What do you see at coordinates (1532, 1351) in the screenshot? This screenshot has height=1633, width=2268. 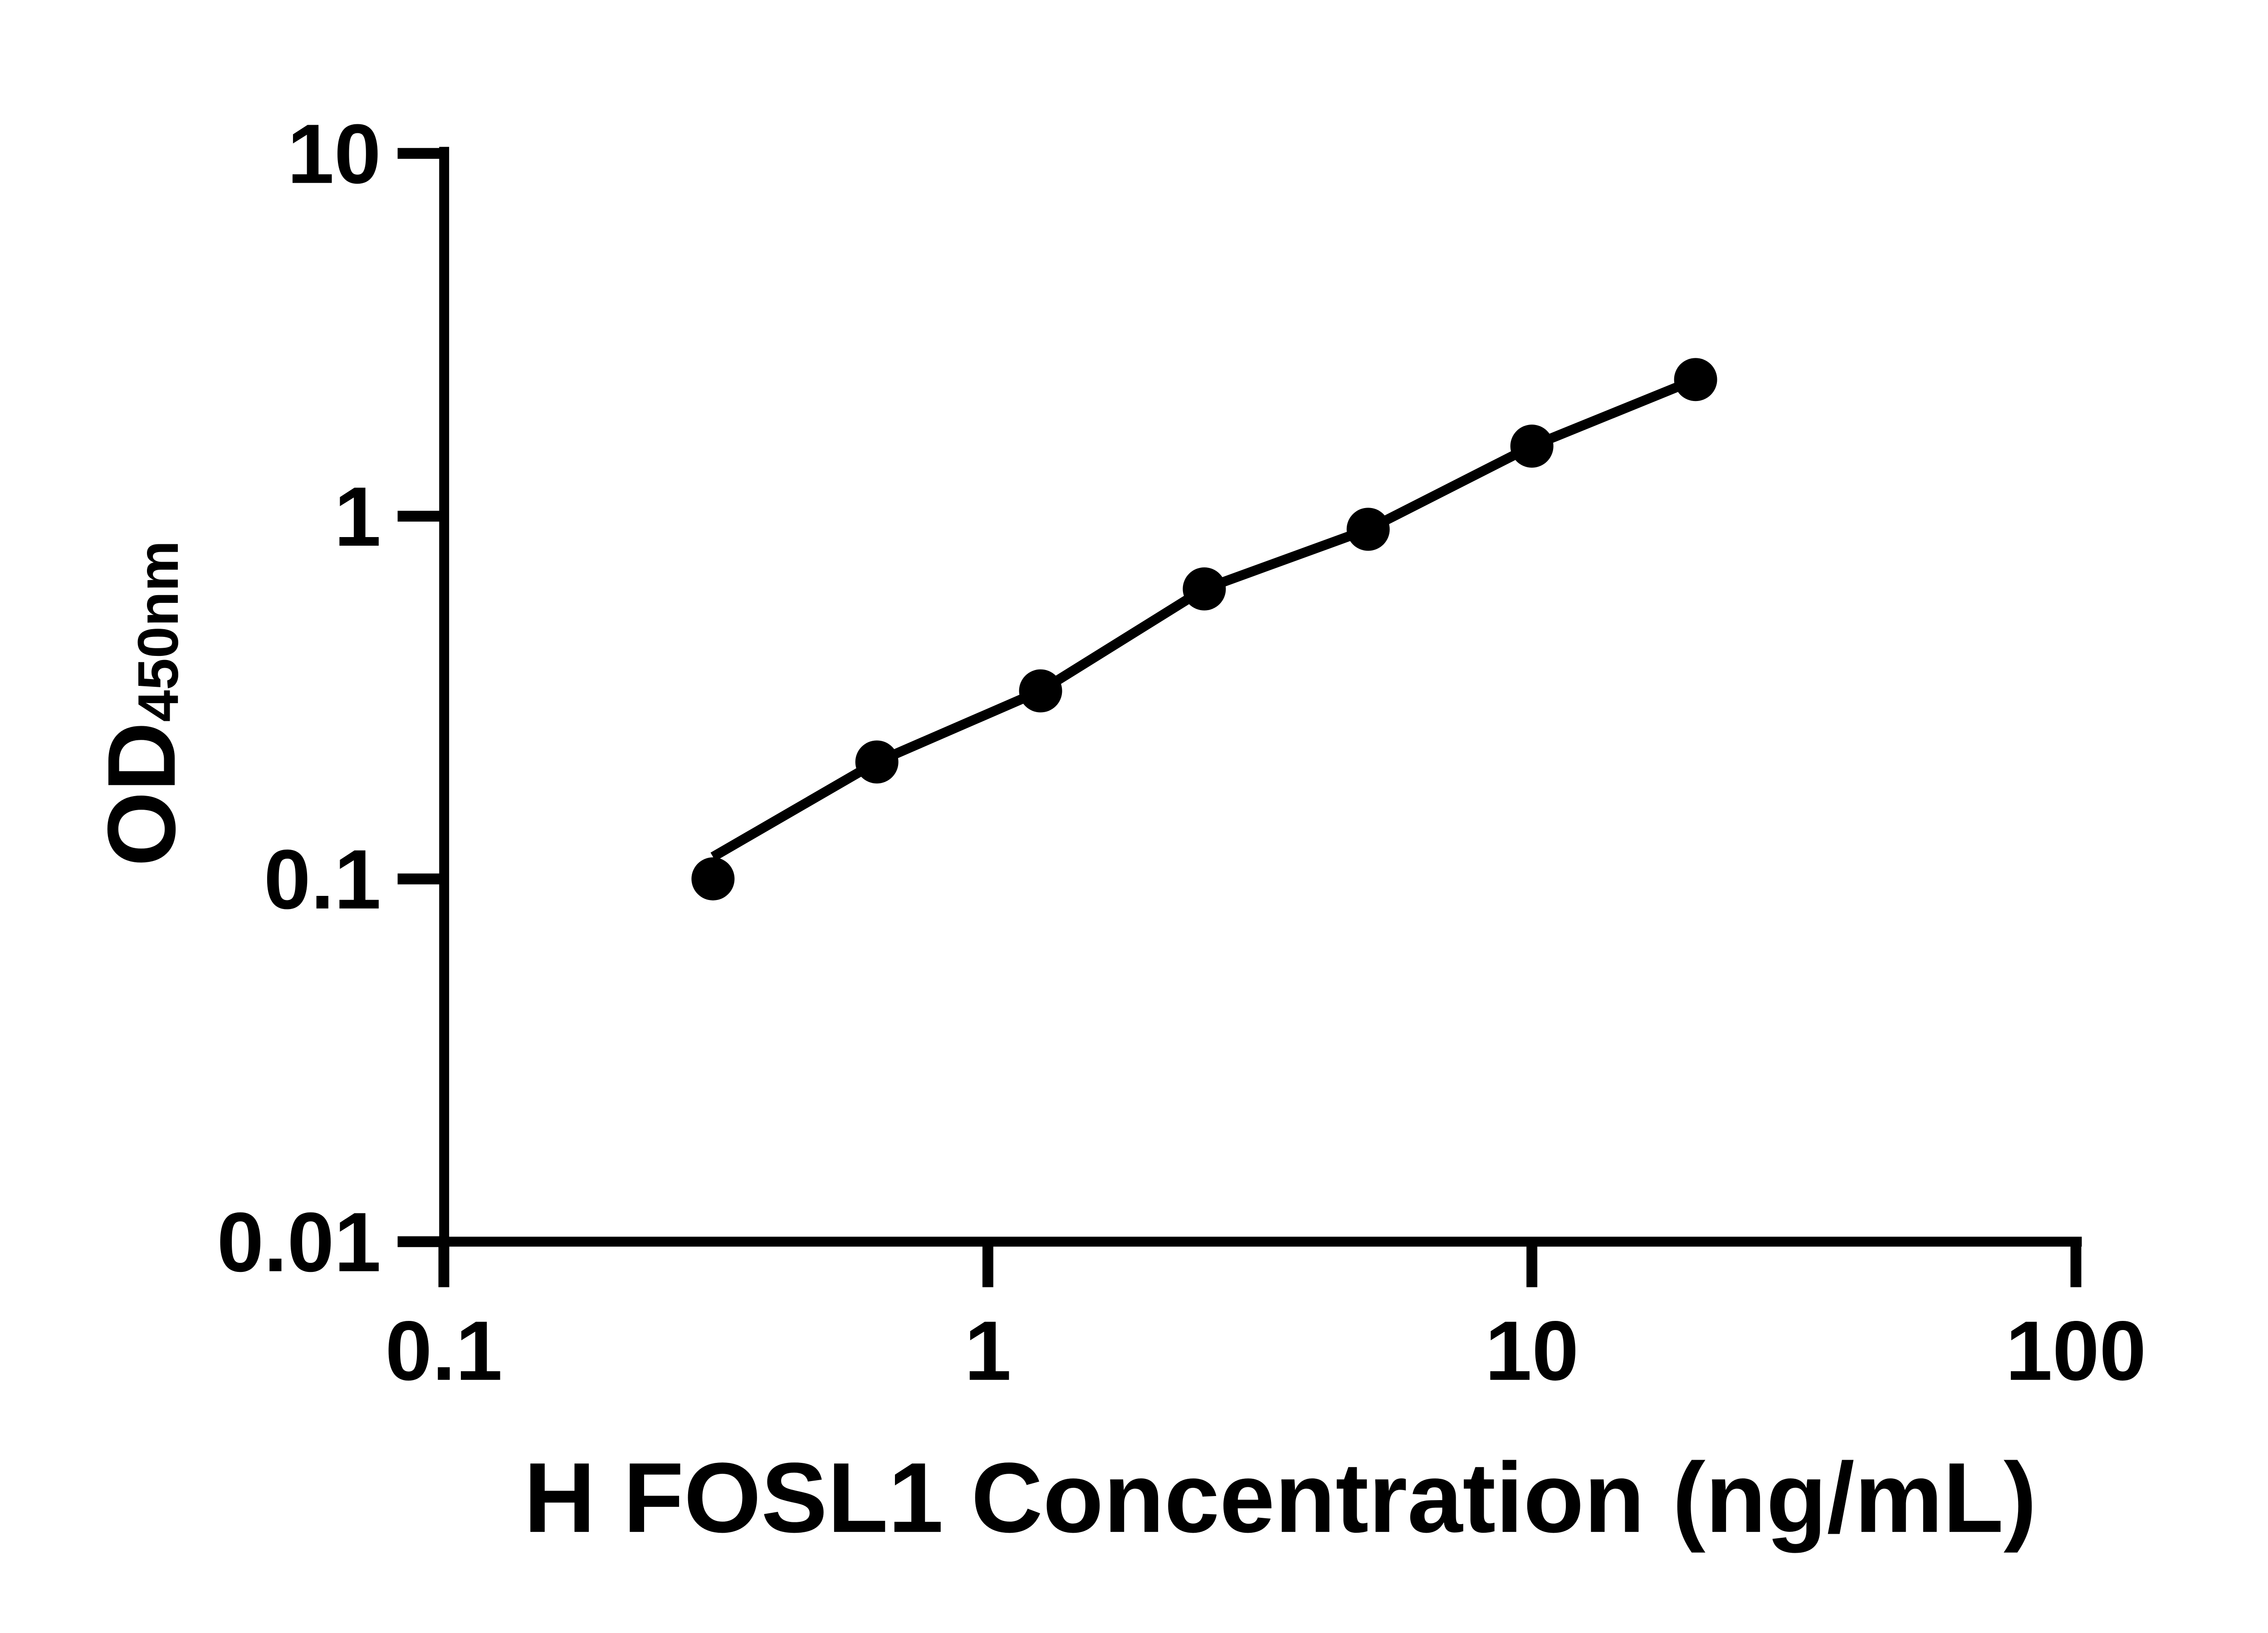 I see `x-tick-label: 10` at bounding box center [1532, 1351].